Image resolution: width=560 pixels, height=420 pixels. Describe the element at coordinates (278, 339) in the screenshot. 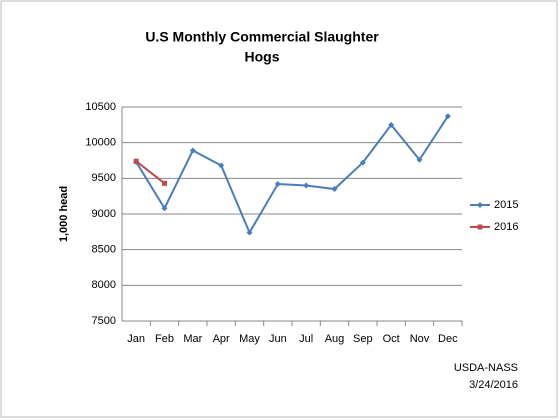

I see `x-tick-label: Jun` at that location.